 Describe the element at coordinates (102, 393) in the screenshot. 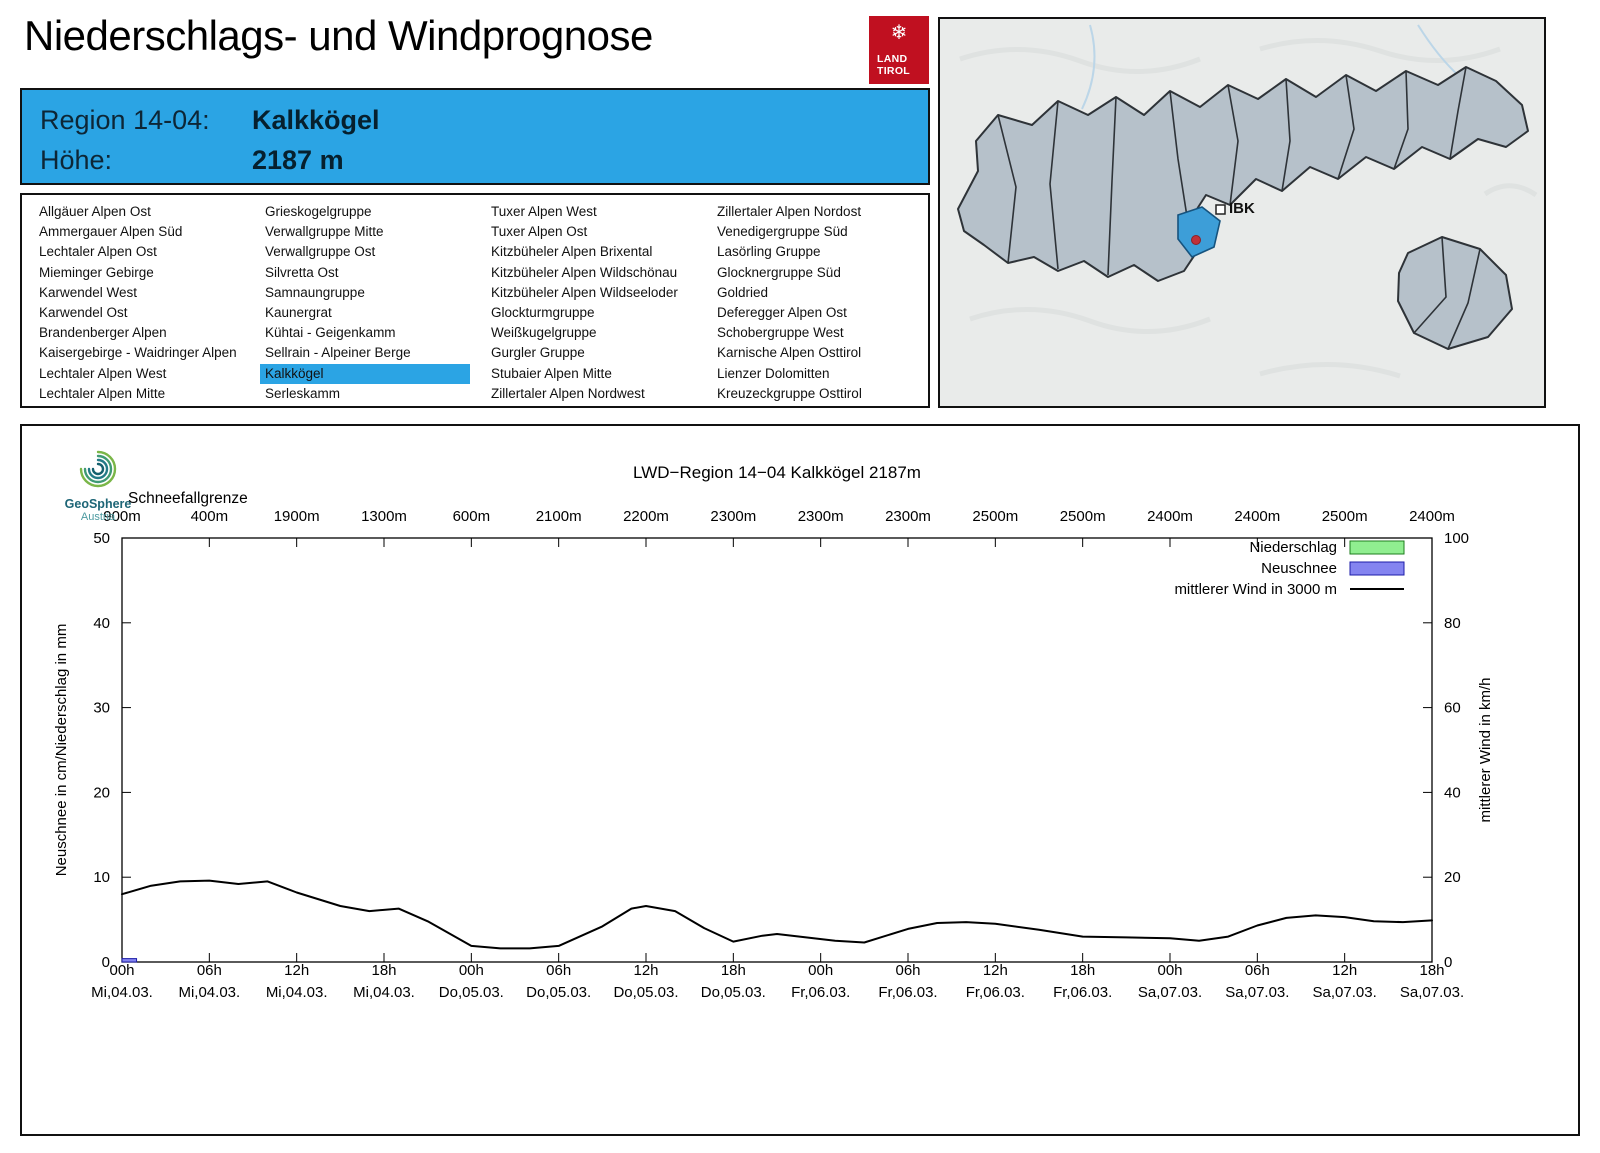

I see `region-item: Lechtaler Alpen Mitte` at that location.